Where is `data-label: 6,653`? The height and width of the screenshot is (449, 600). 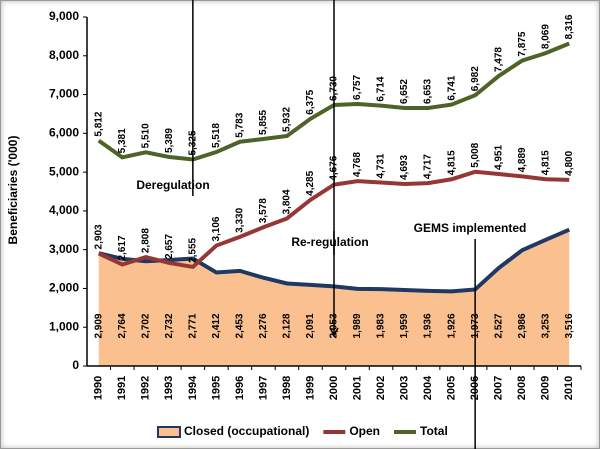
data-label: 6,653 is located at coordinates (428, 91).